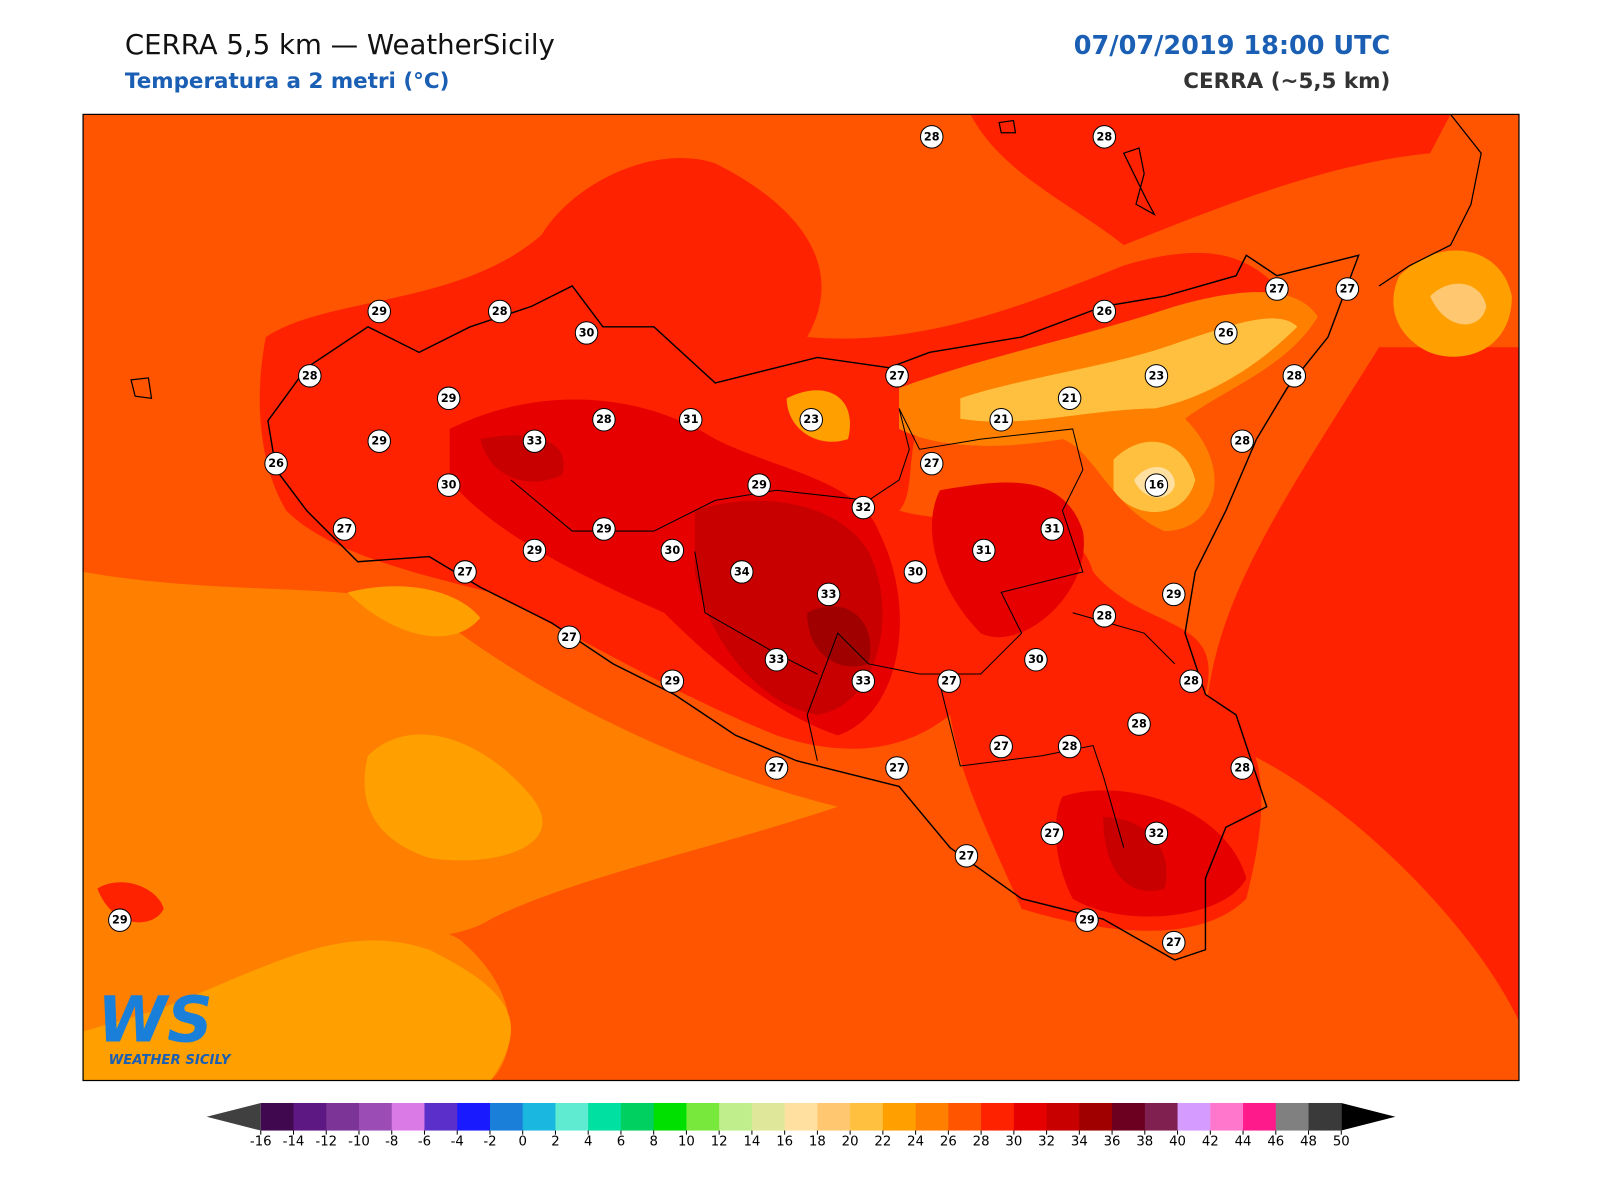  What do you see at coordinates (1210, 1141) in the screenshot?
I see `colorbar-tick-label: 42` at bounding box center [1210, 1141].